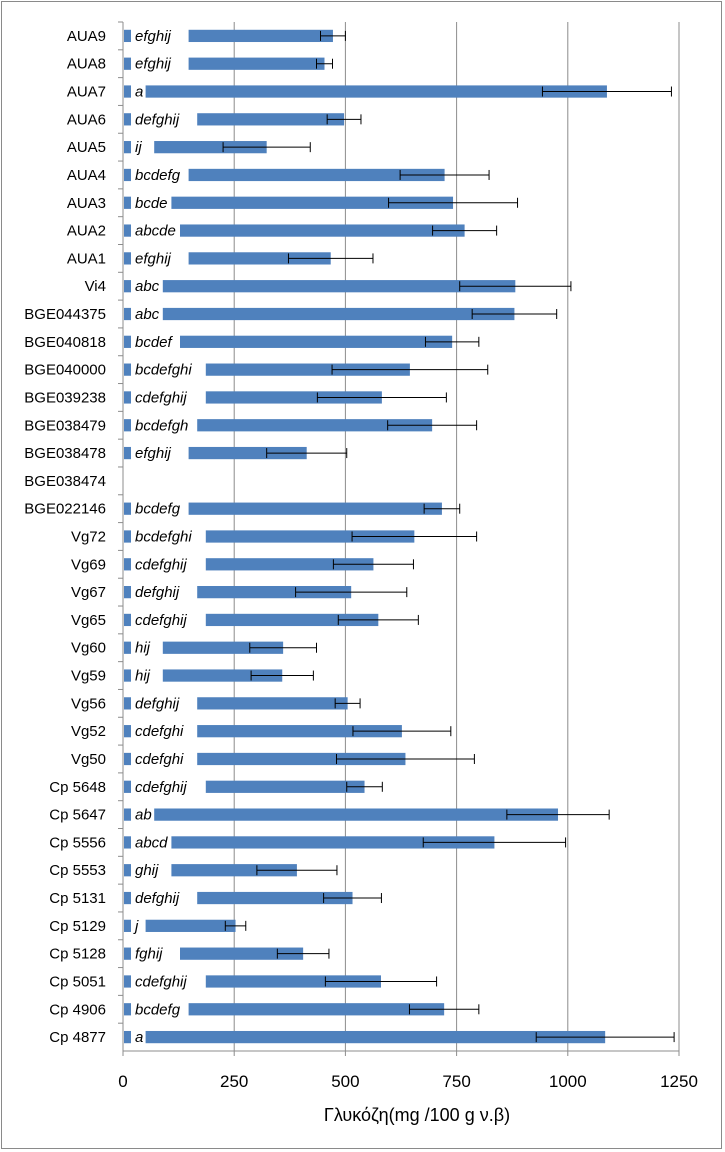 This screenshot has height=1152, width=725. What do you see at coordinates (77, 981) in the screenshot?
I see `category-label: Cp 5051` at bounding box center [77, 981].